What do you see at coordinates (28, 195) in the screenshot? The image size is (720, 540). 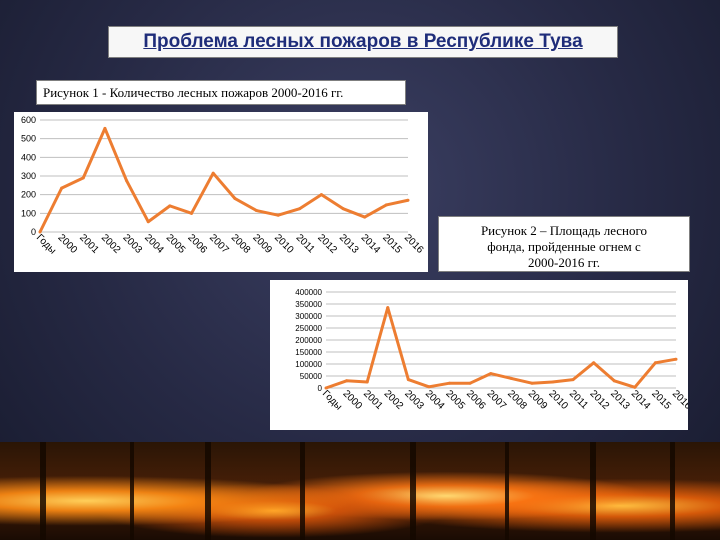 I see `y-tick-label: 200` at bounding box center [28, 195].